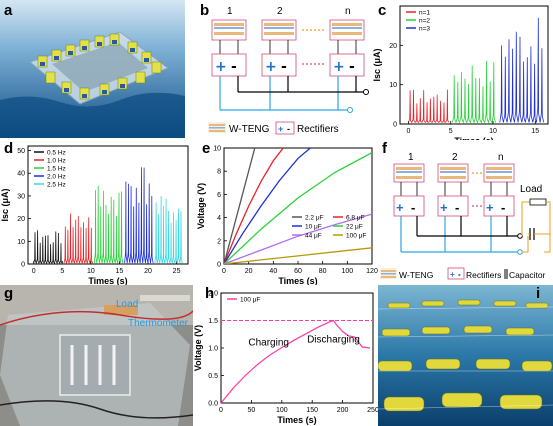 The width and height of the screenshot is (553, 426). I want to click on panel-label-f: f, so click(384, 148).